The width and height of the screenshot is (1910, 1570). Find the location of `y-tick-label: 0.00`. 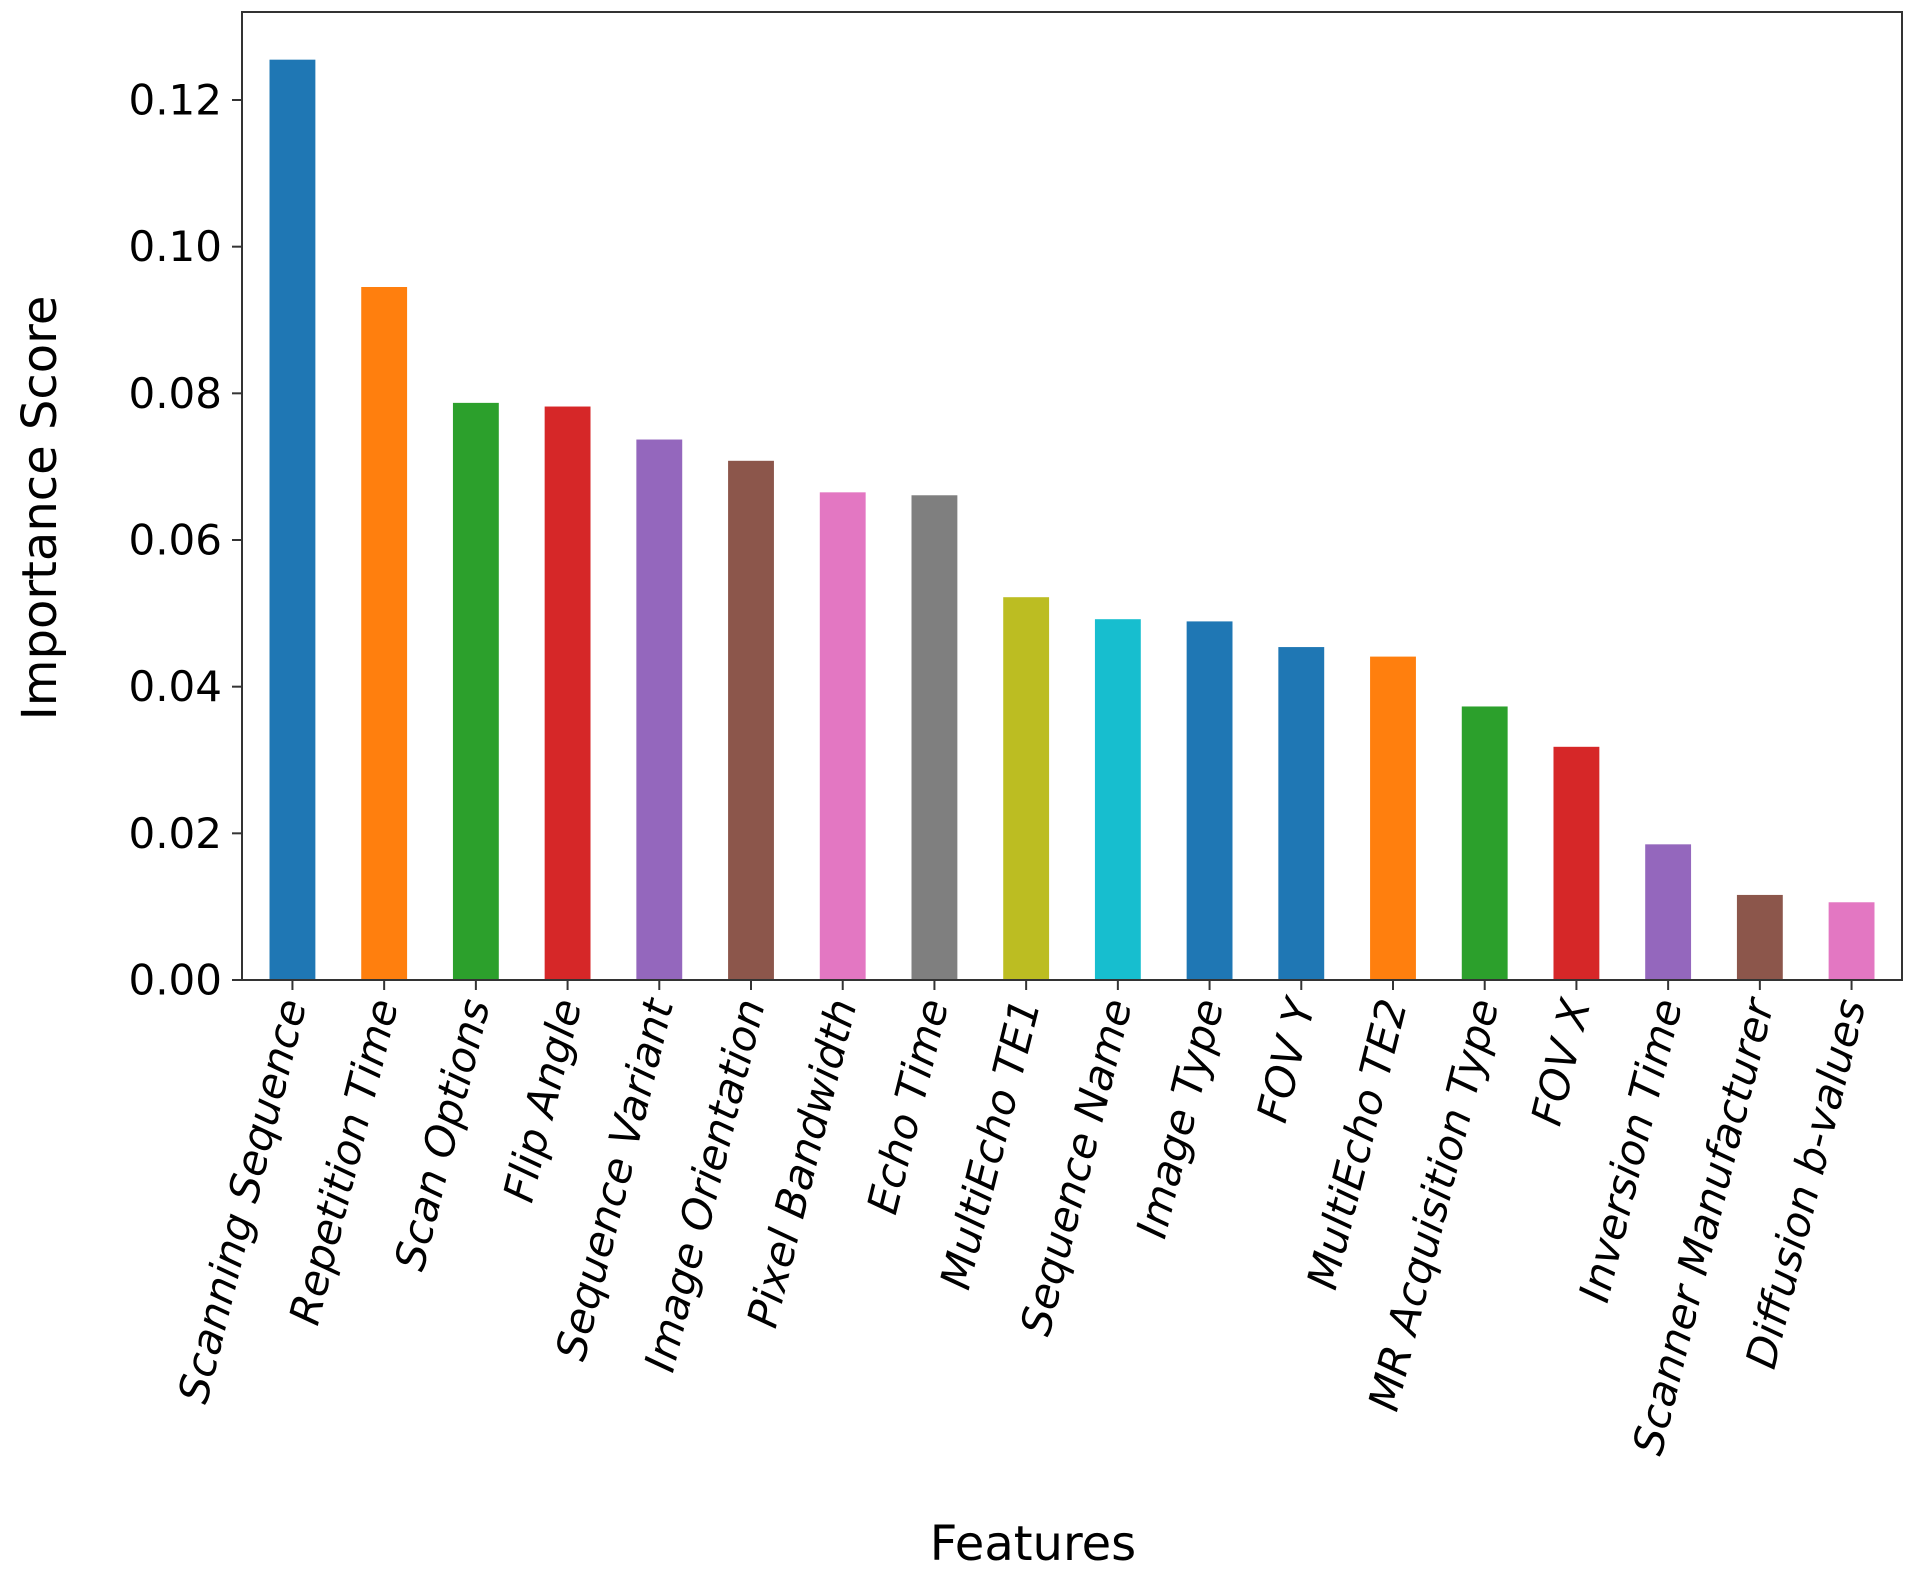

y-tick-label: 0.00 is located at coordinates (175, 980).